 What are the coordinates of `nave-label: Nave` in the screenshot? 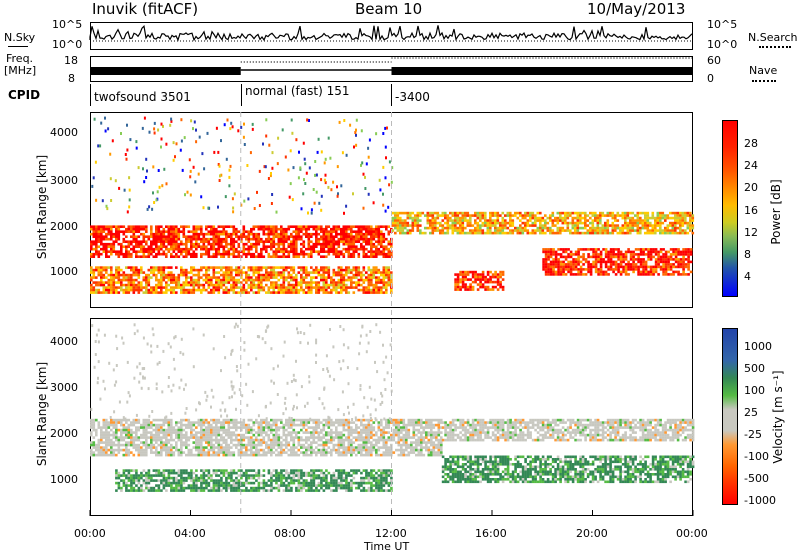 It's located at (763, 70).